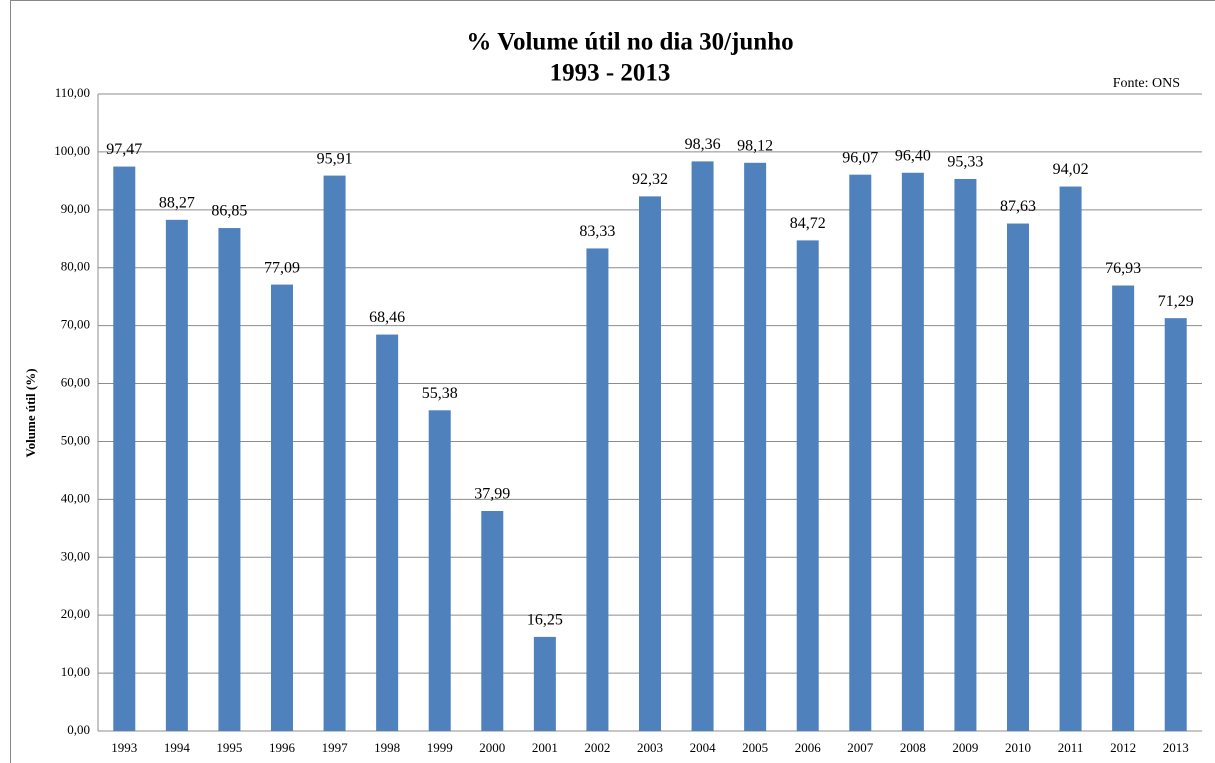  What do you see at coordinates (177, 203) in the screenshot?
I see `value-label: 88,27` at bounding box center [177, 203].